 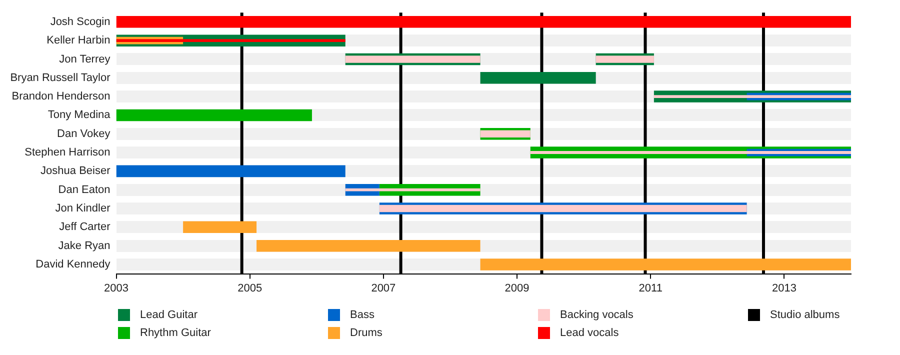 I want to click on legend-label: Studio albums, so click(x=805, y=315).